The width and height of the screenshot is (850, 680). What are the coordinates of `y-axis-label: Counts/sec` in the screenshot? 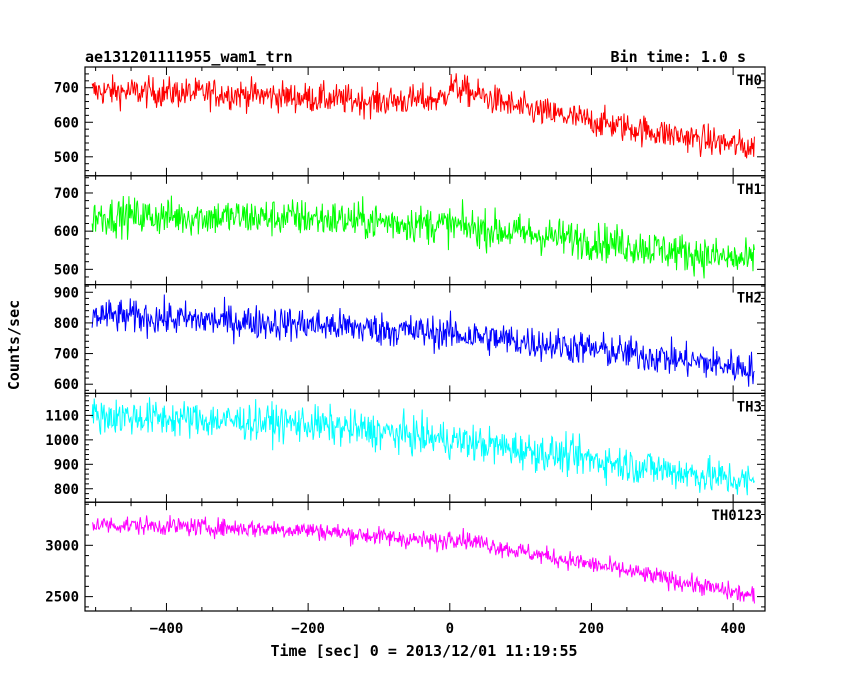 It's located at (14, 345).